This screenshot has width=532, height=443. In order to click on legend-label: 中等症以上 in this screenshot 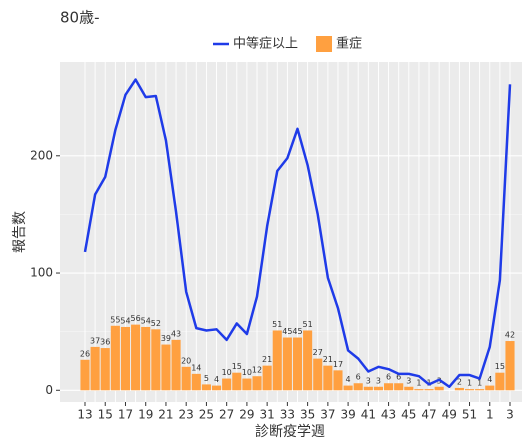, I will do `click(265, 44)`.